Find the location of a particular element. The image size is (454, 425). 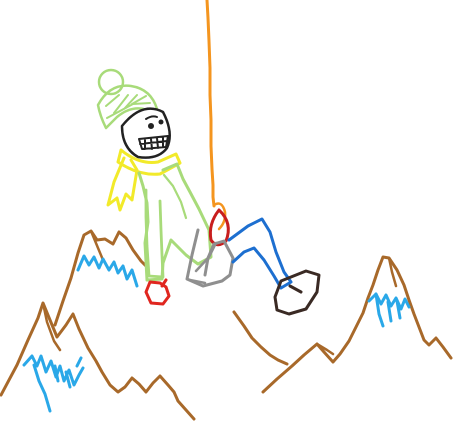

face-outline is located at coordinates (145, 133).